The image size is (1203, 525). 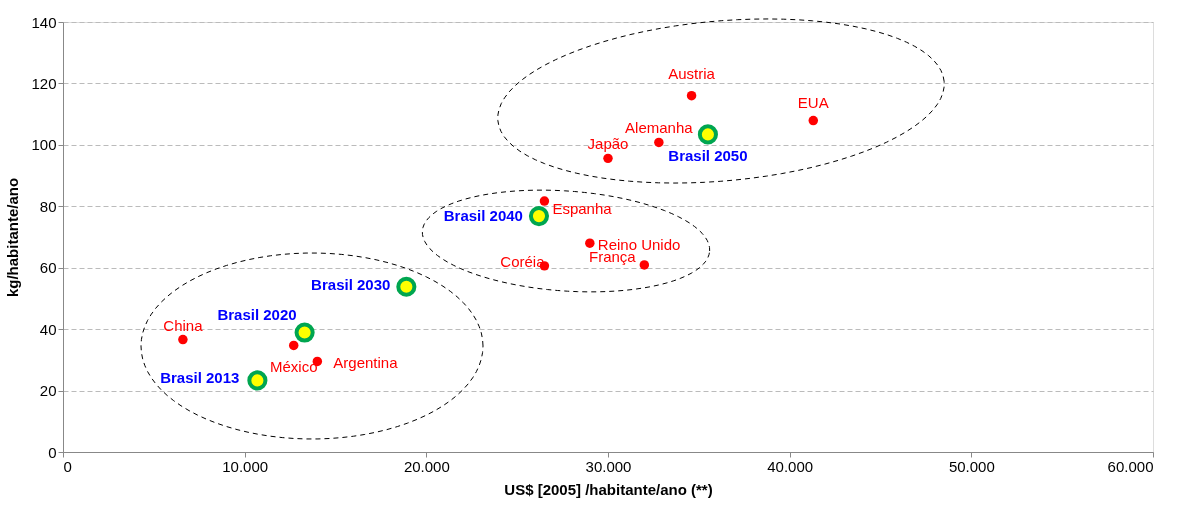 I want to click on x-axis-title: US$ [2005] /habitante/ano (**), so click(x=608, y=489).